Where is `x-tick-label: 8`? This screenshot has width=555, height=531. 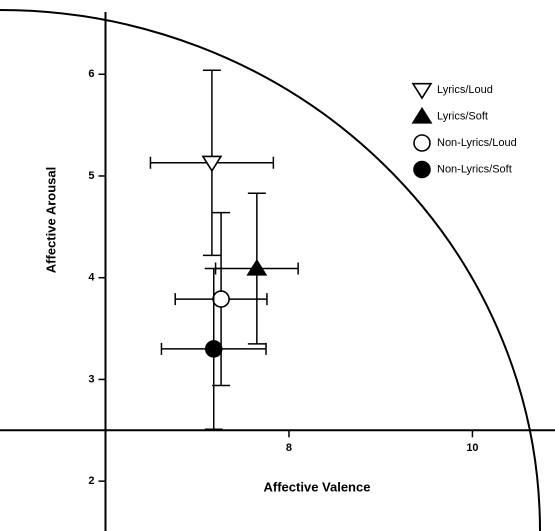
x-tick-label: 8 is located at coordinates (289, 448).